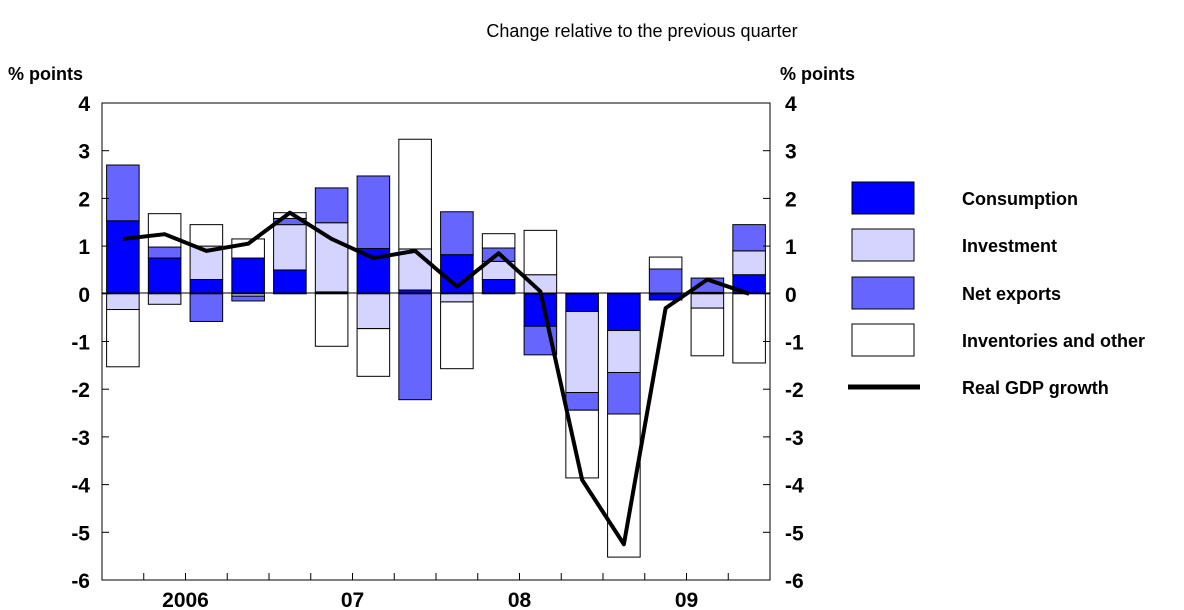 Image resolution: width=1184 pixels, height=610 pixels. Describe the element at coordinates (415, 194) in the screenshot. I see `bar-inventories-and-other-2007Q4` at that location.